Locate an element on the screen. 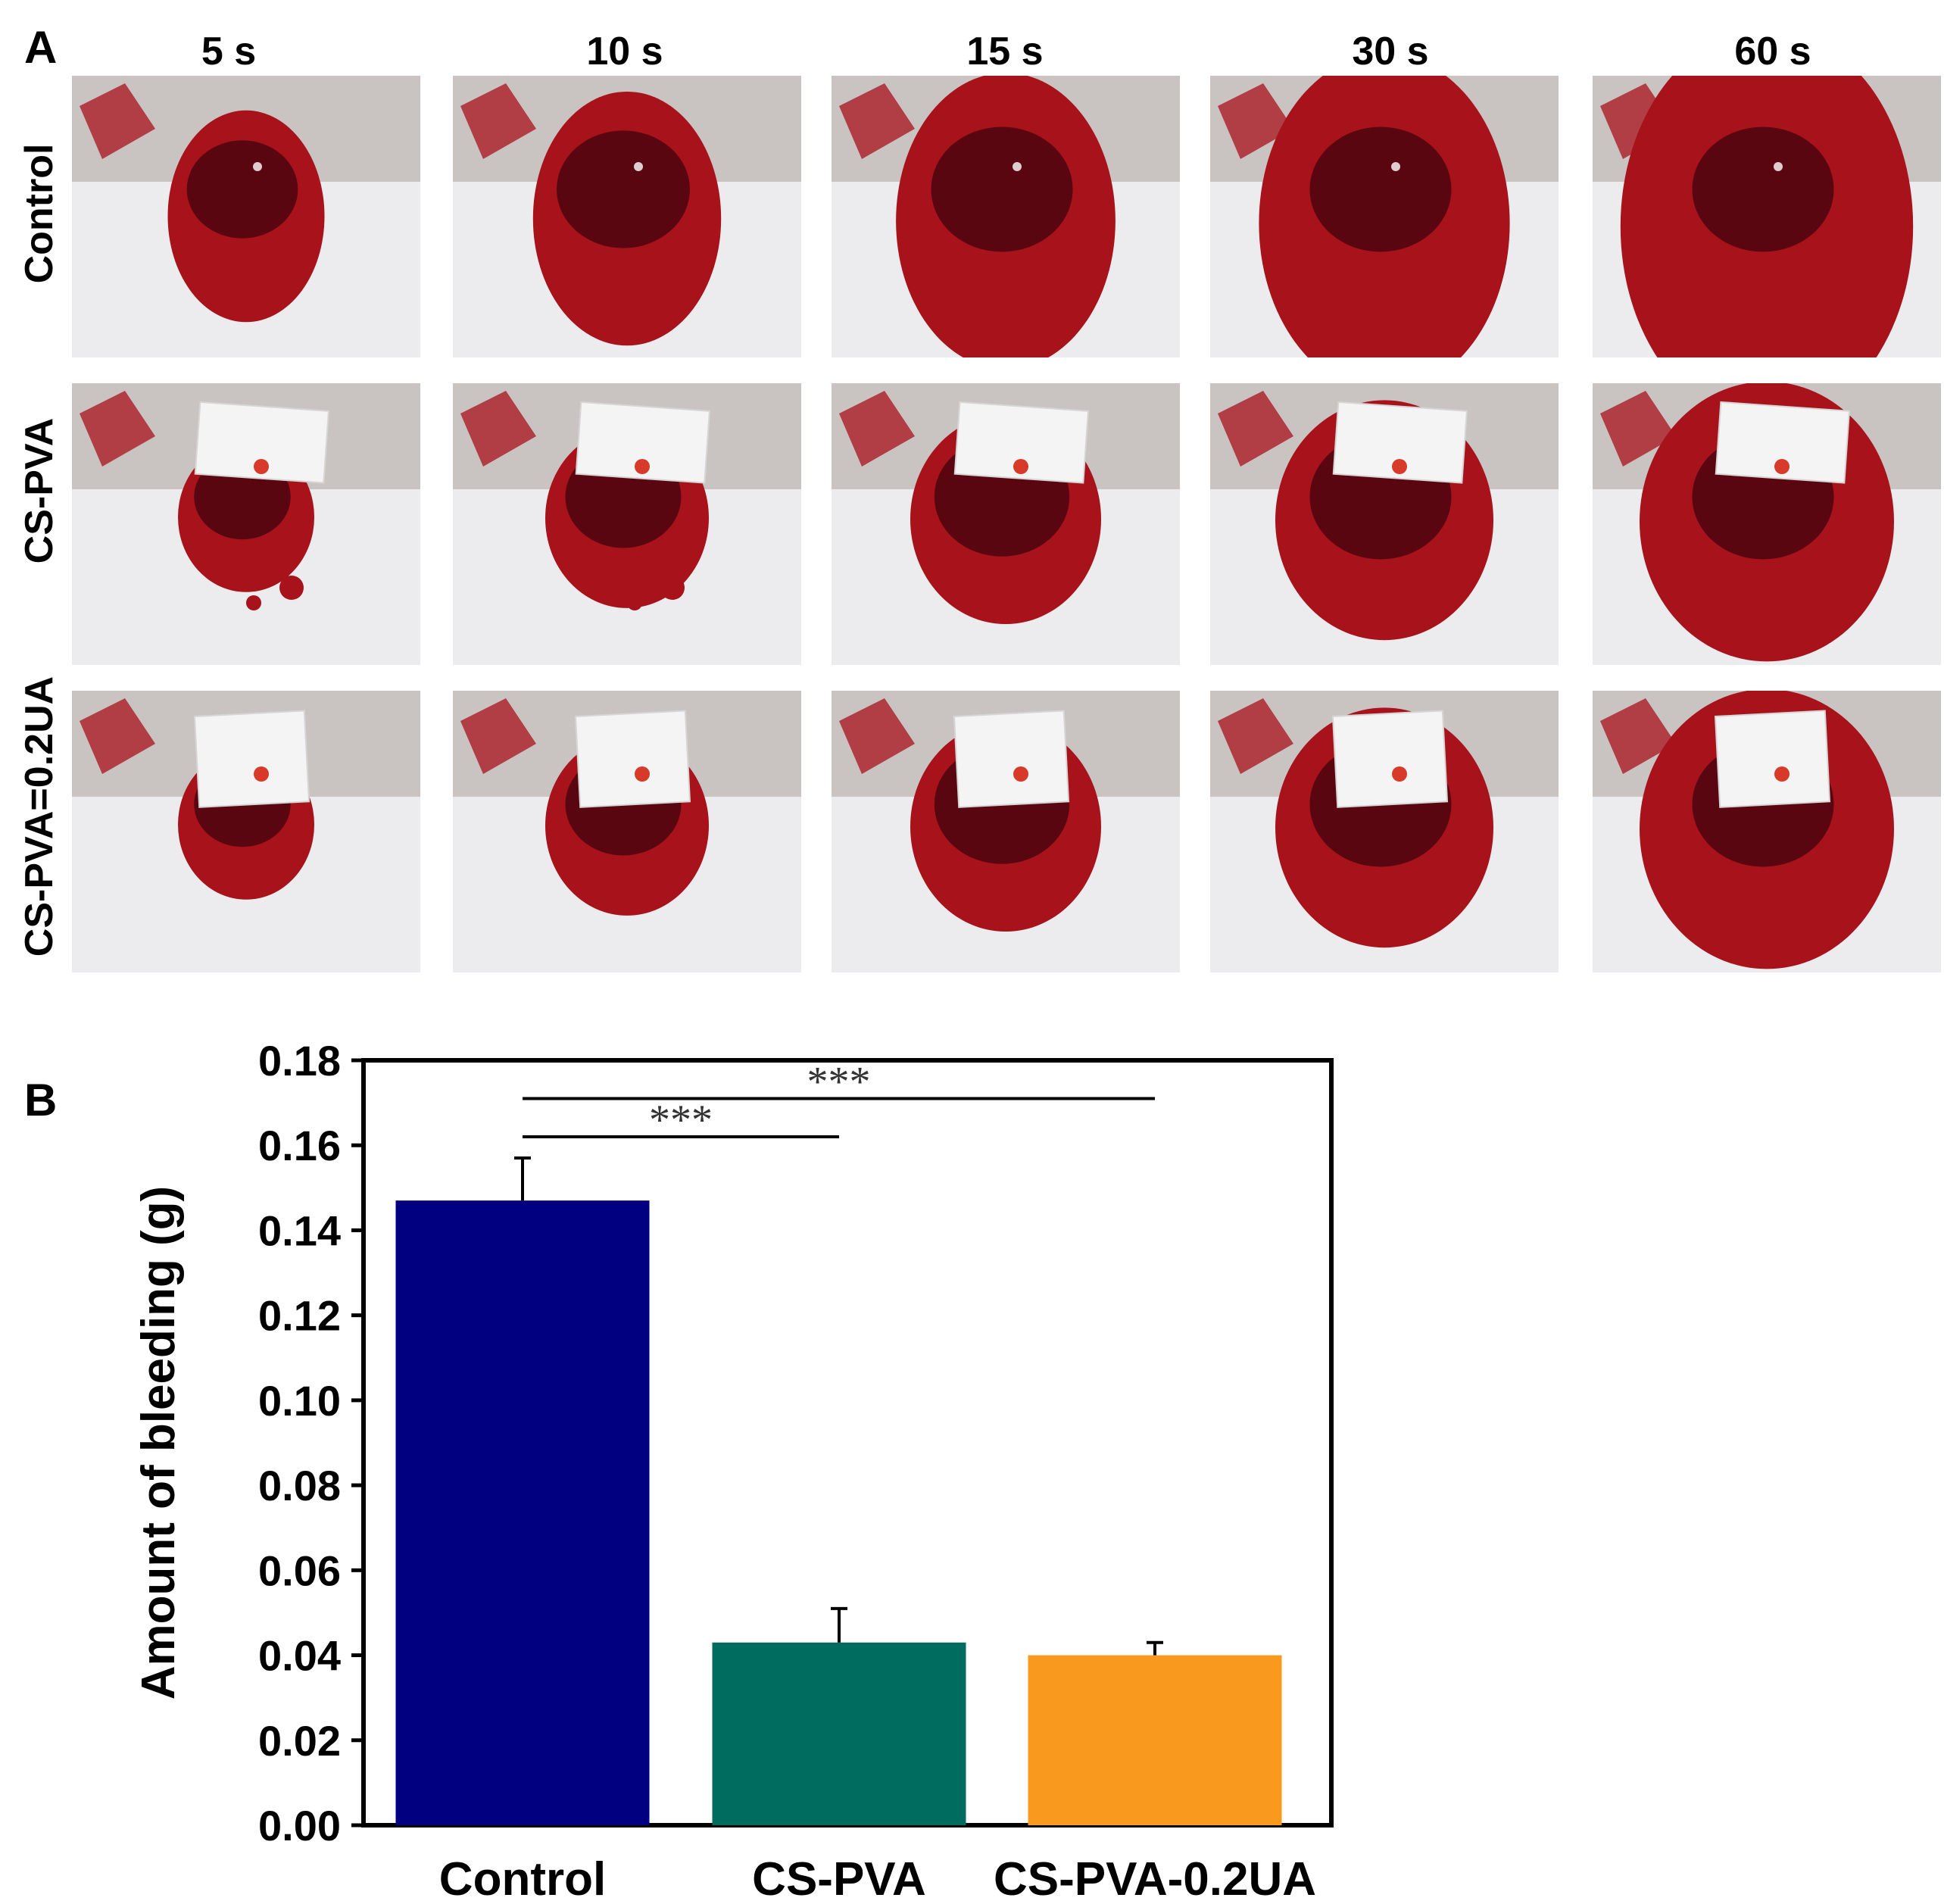 The height and width of the screenshot is (1904, 1944). photo-row2-col5 is located at coordinates (1767, 524).